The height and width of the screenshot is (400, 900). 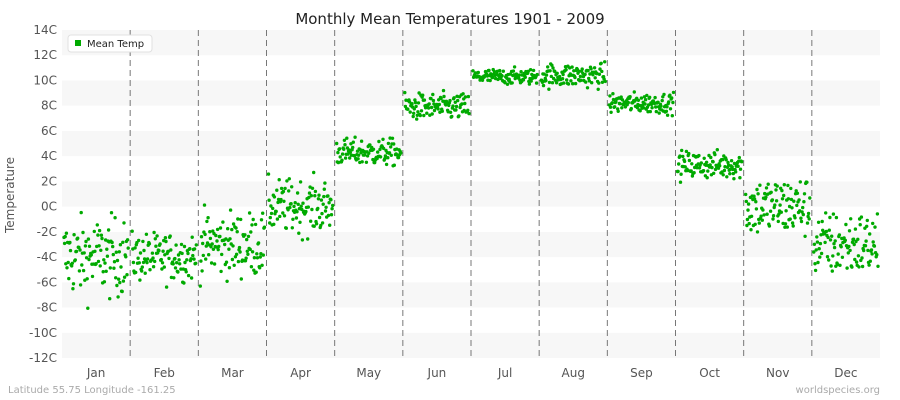 I want to click on grid-band, so click(x=471, y=169).